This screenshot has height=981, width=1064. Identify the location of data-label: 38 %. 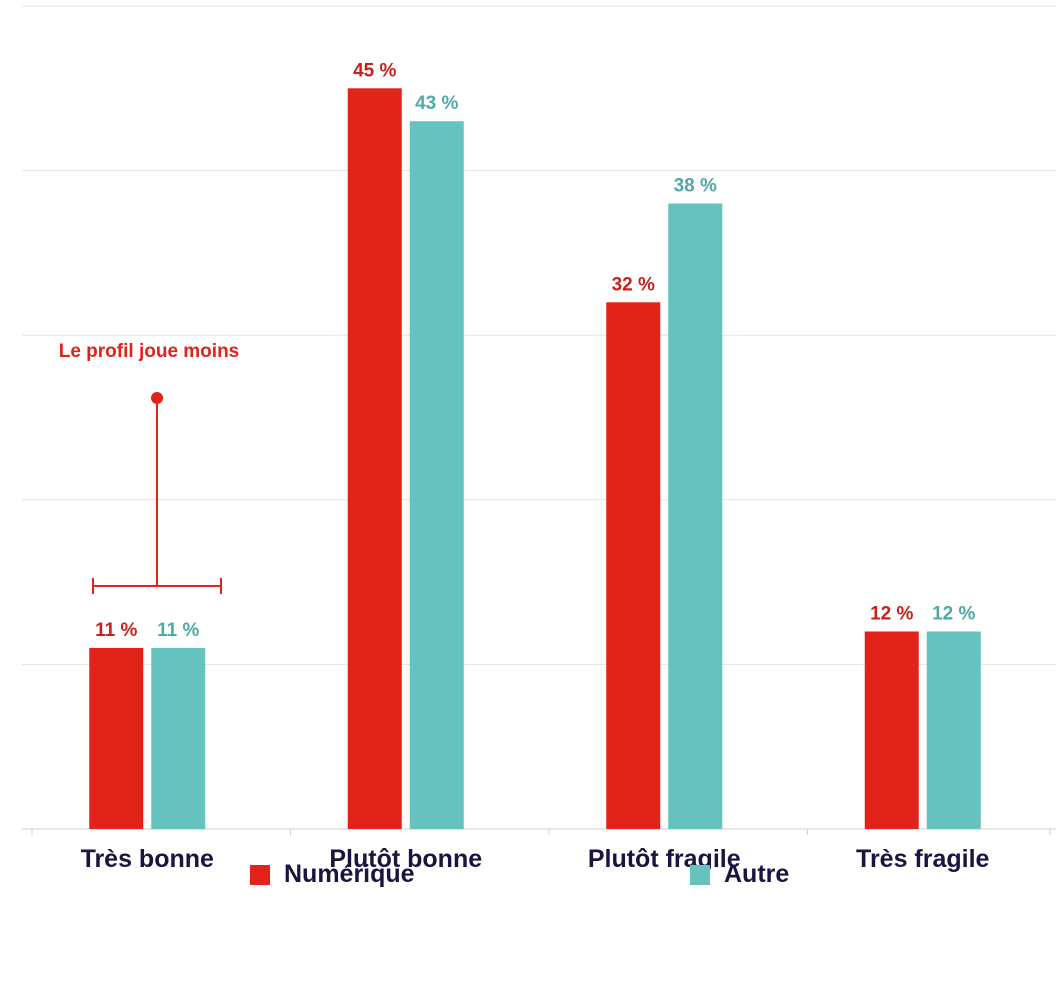
(695, 186).